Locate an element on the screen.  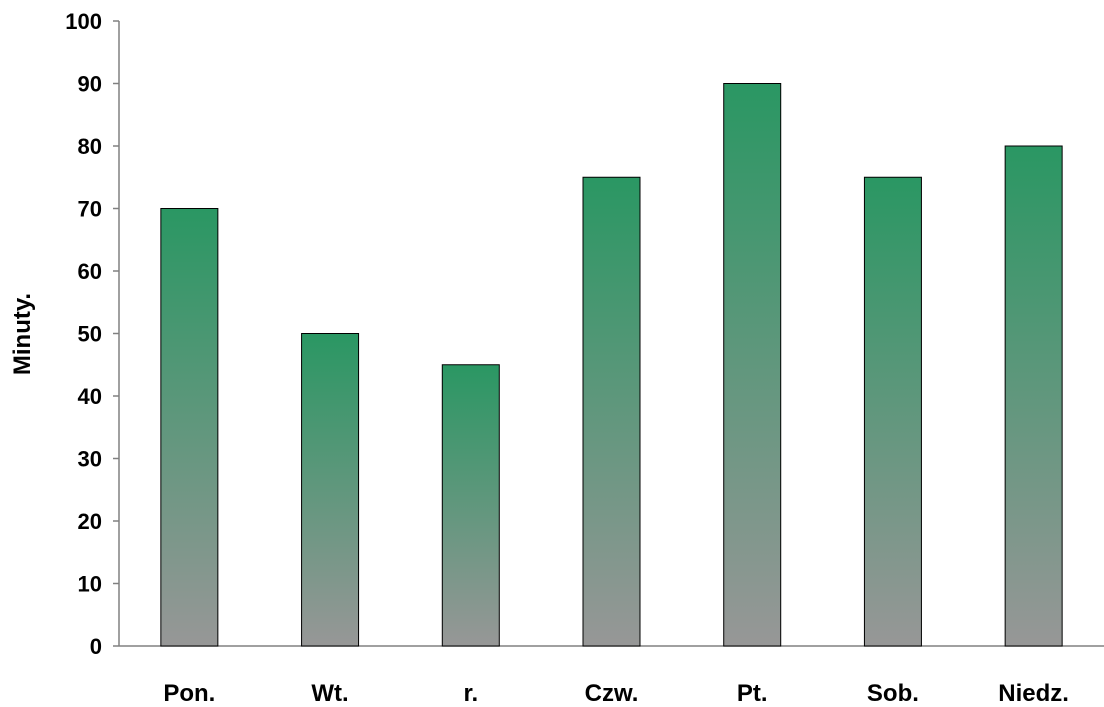
x-category-label: Pon. is located at coordinates (189, 693).